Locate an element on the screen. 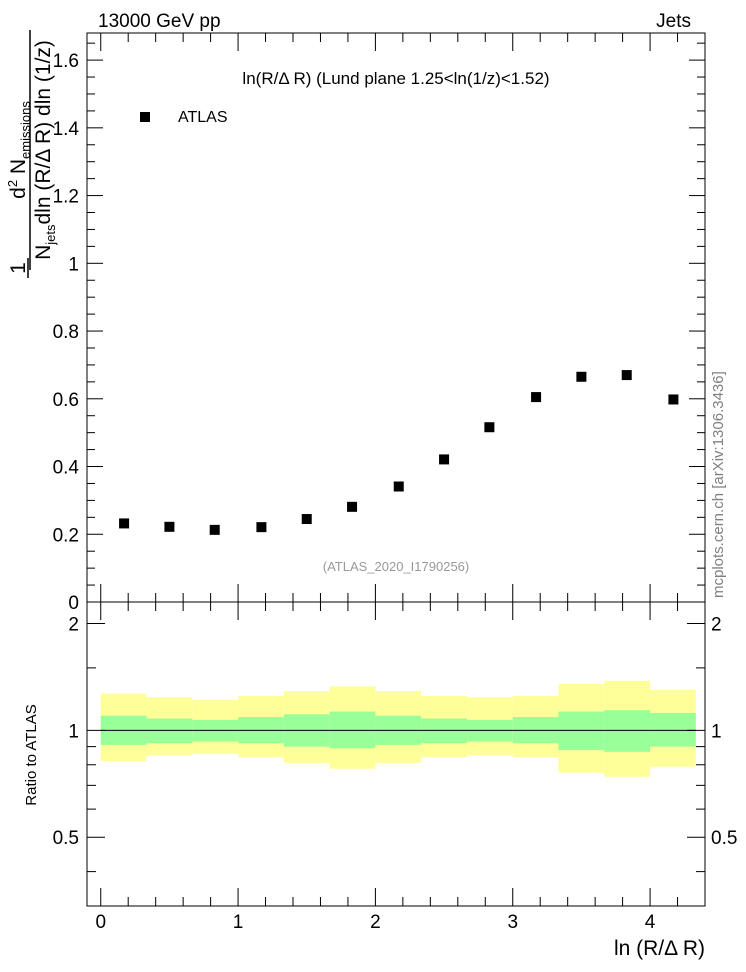 Image resolution: width=746 pixels, height=972 pixels. main-y-tick-label: 0.8 is located at coordinates (66, 332).